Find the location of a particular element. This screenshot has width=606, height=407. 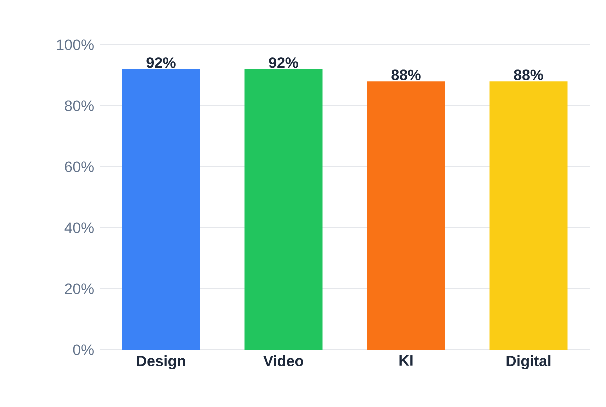

y-tick-label: 20% is located at coordinates (79, 289).